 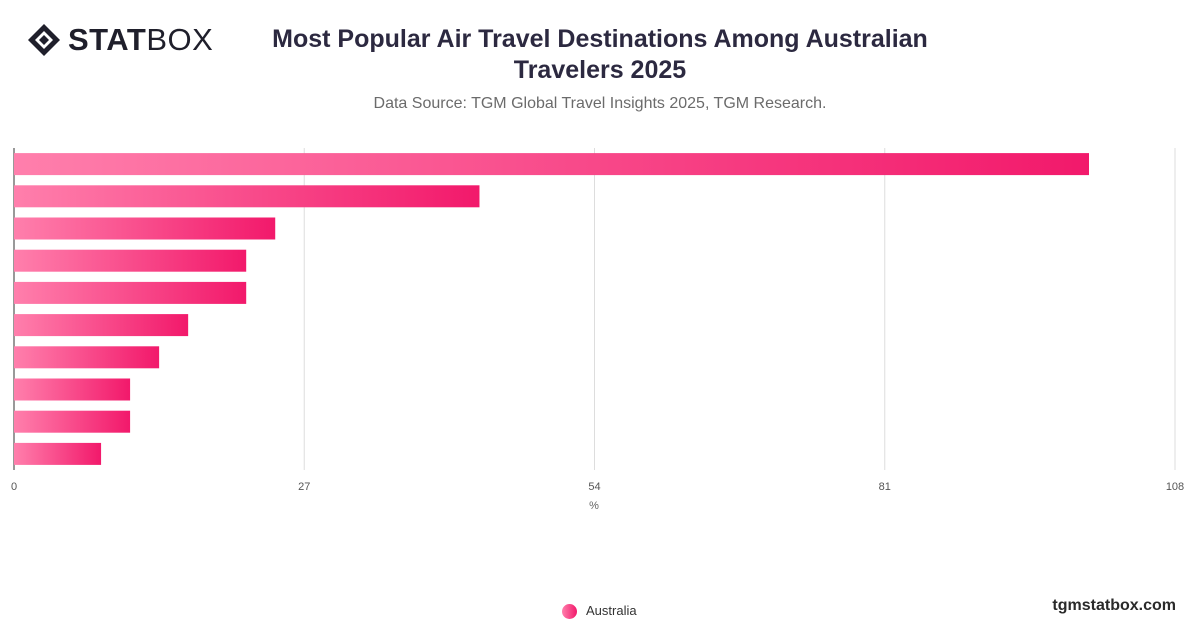 I want to click on legend-swatch-australia, so click(x=569, y=611).